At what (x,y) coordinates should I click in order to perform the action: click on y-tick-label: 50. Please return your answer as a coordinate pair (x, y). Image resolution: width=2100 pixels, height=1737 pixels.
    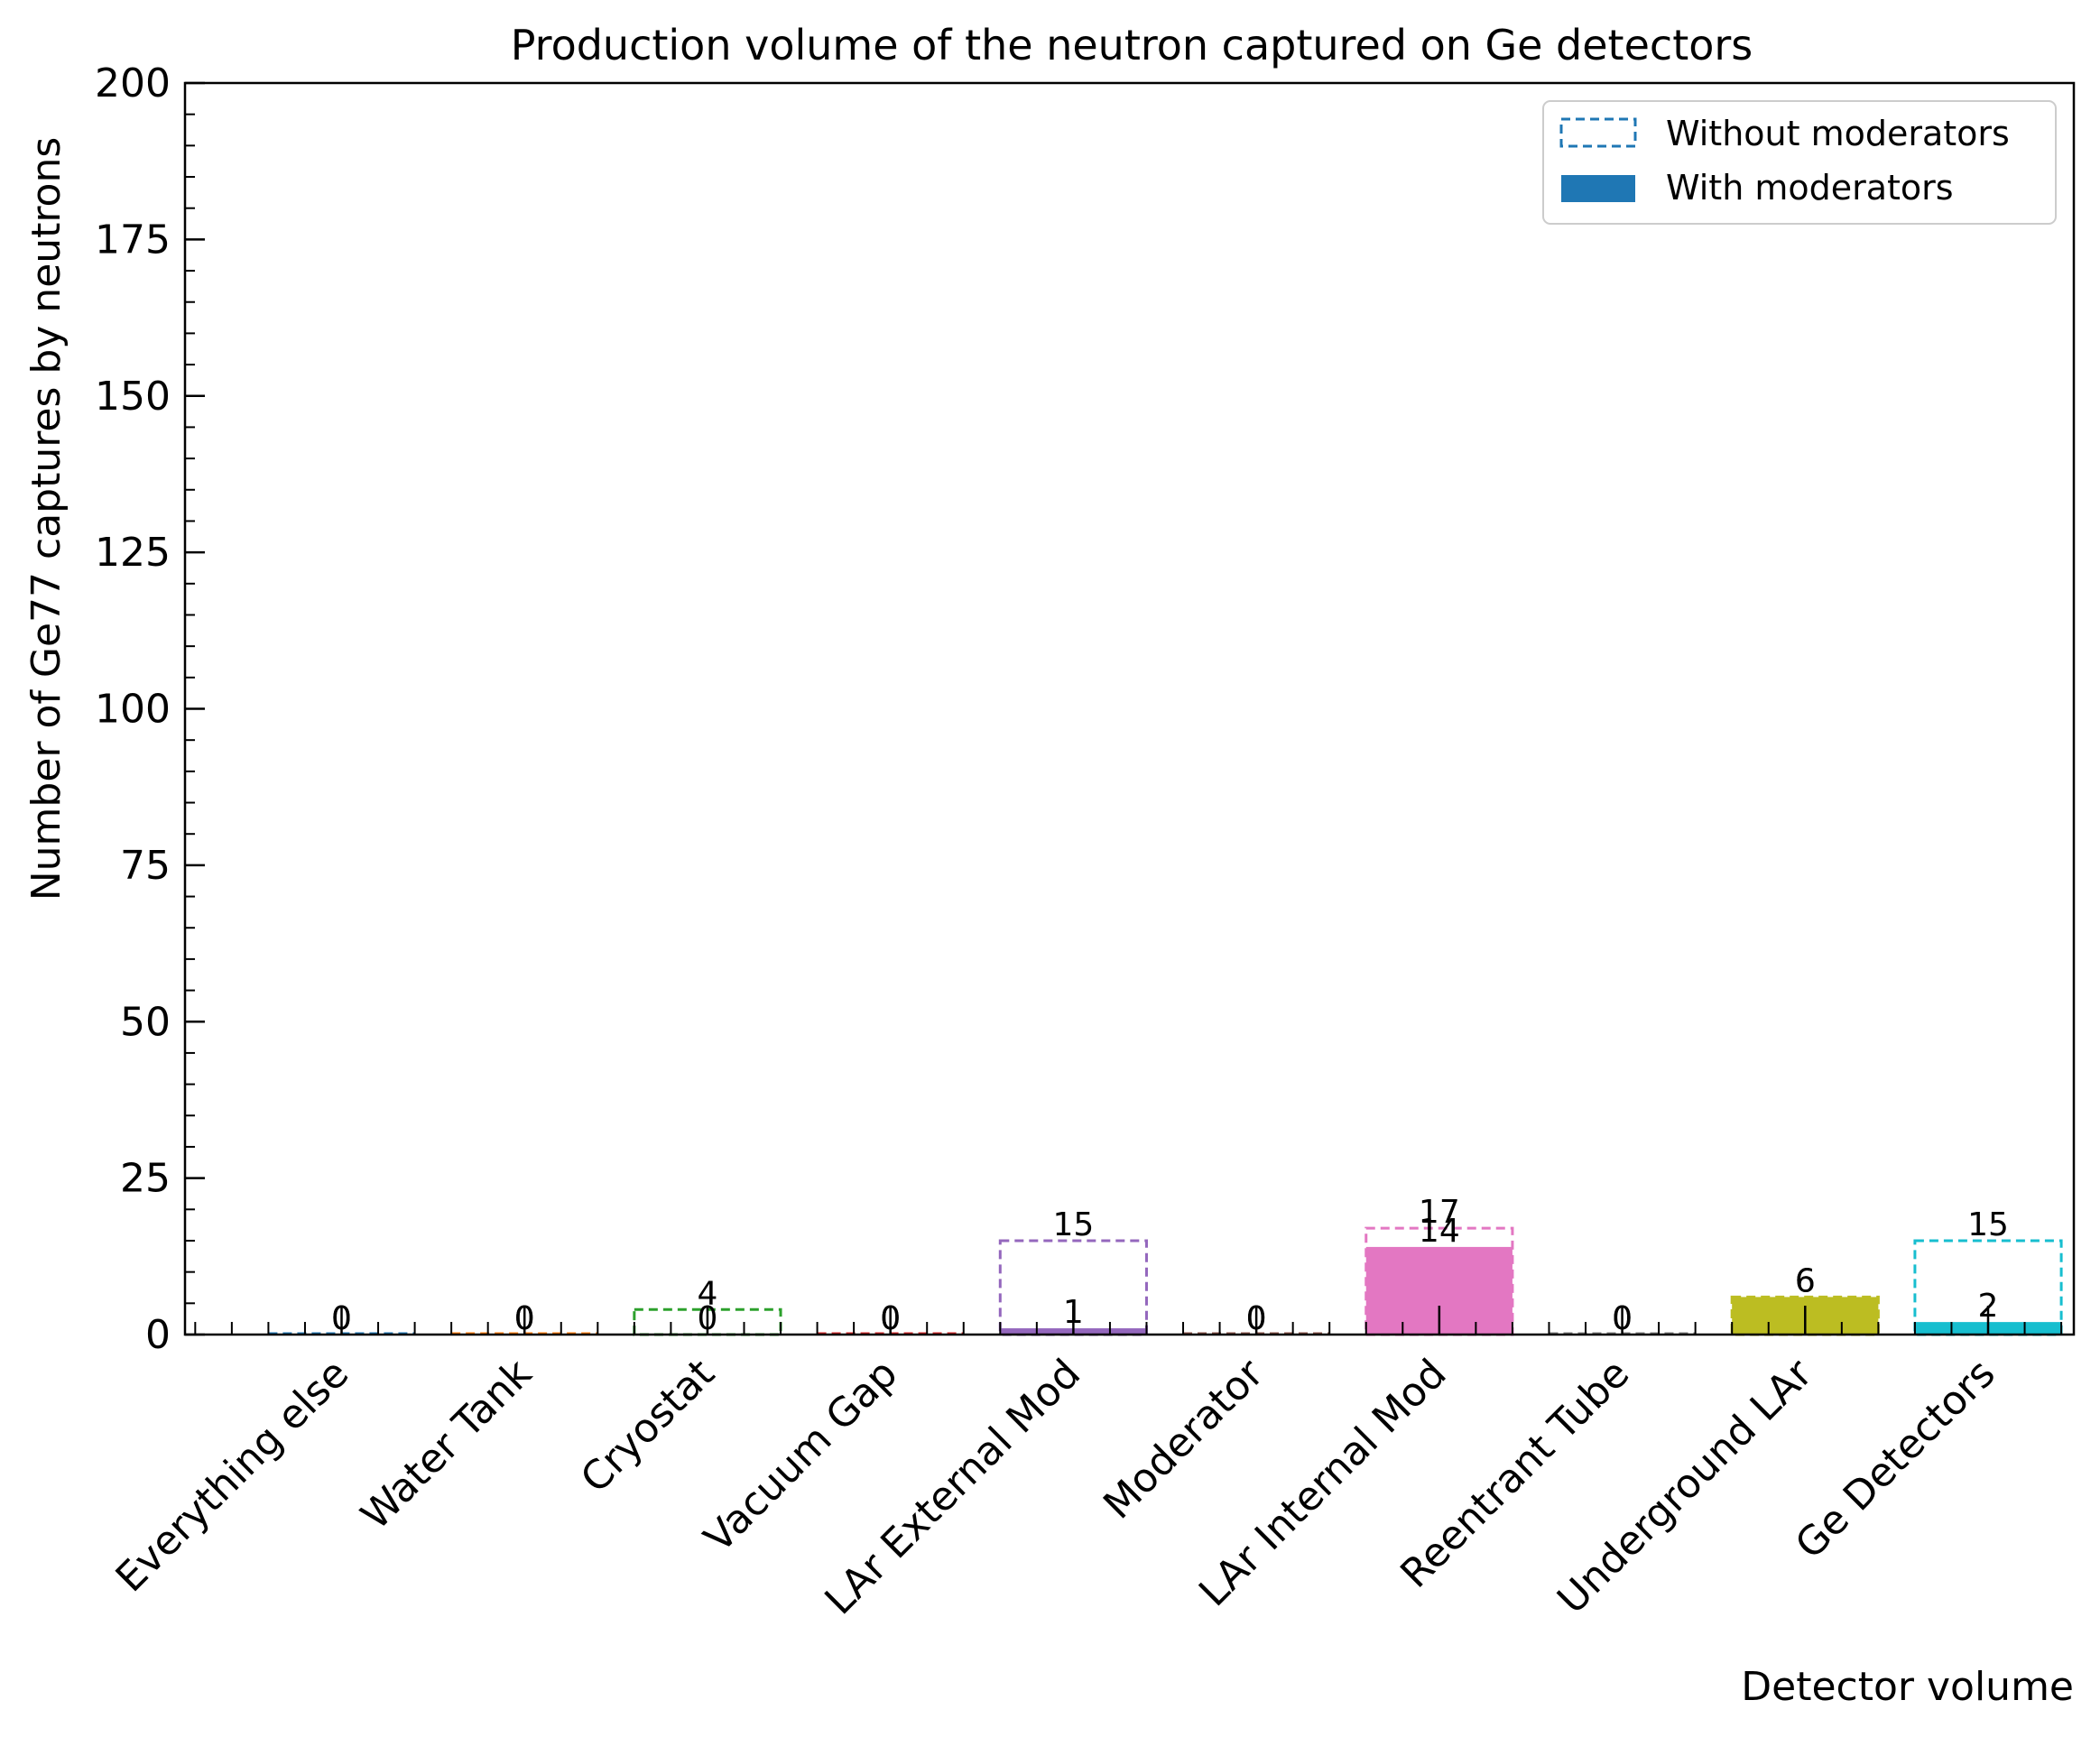
    Looking at the image, I should click on (145, 1022).